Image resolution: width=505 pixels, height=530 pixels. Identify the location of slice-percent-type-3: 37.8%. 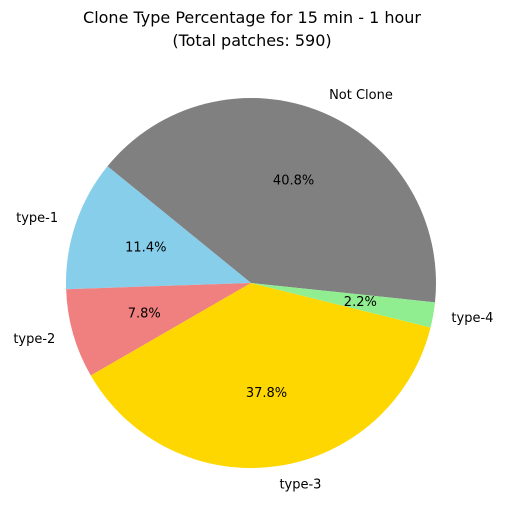
(266, 393).